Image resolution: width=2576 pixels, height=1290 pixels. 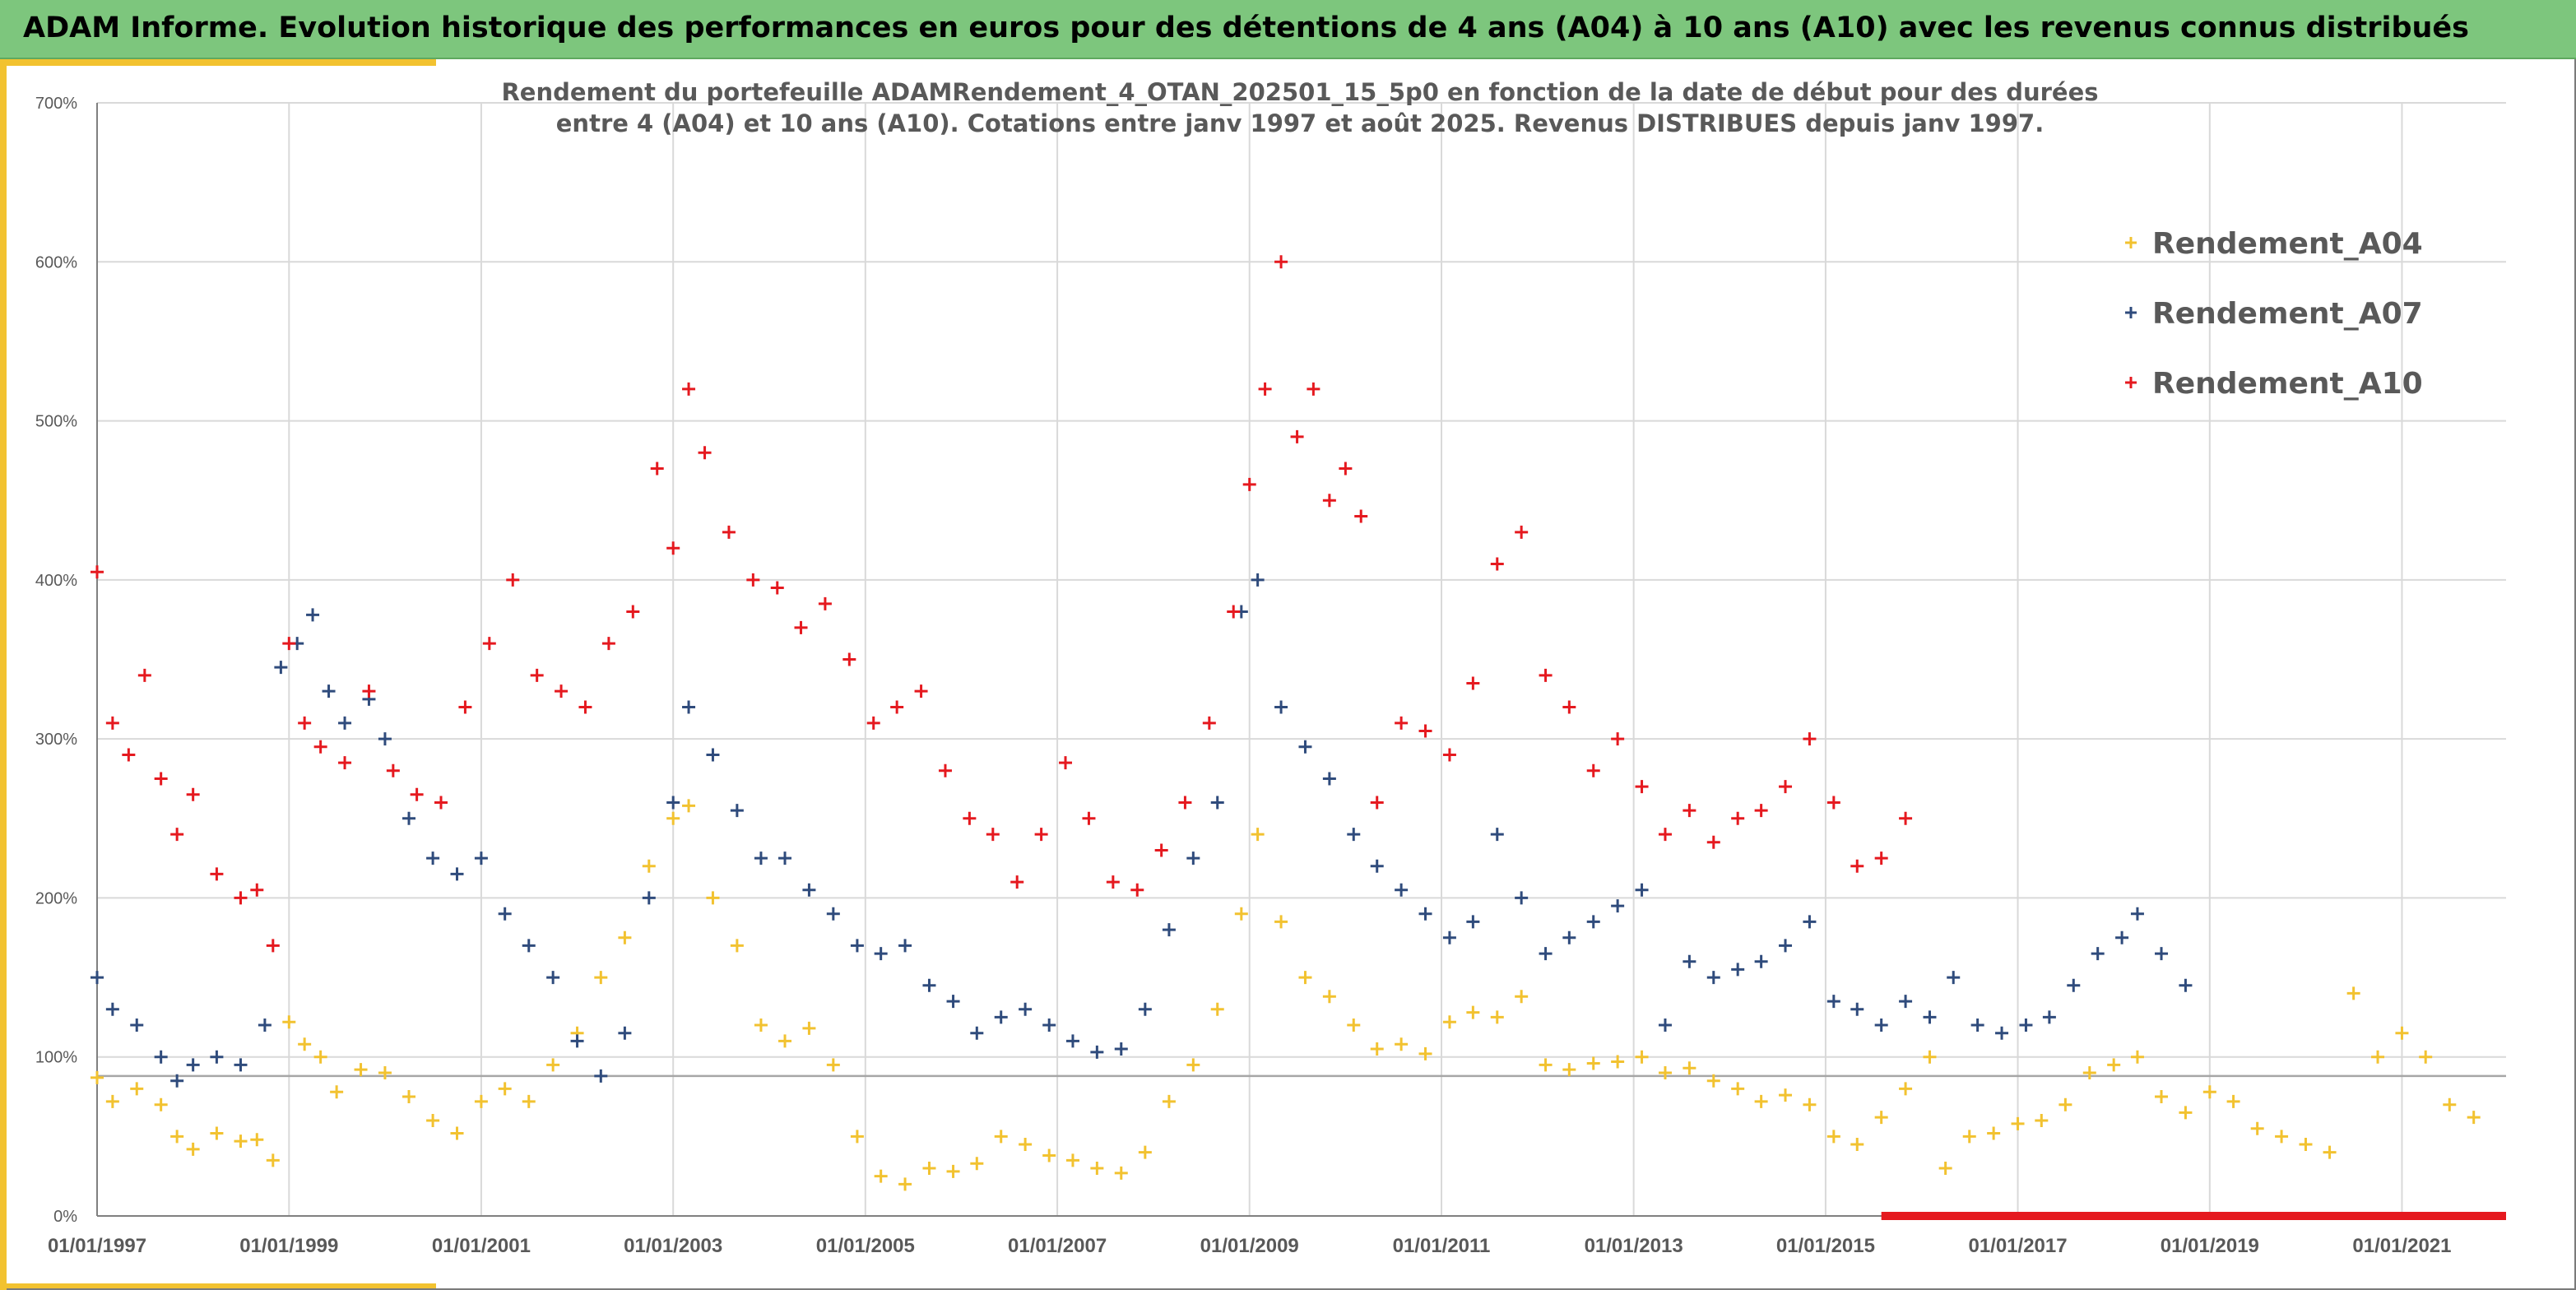 I want to click on accent-bar-bottom, so click(x=218, y=1286).